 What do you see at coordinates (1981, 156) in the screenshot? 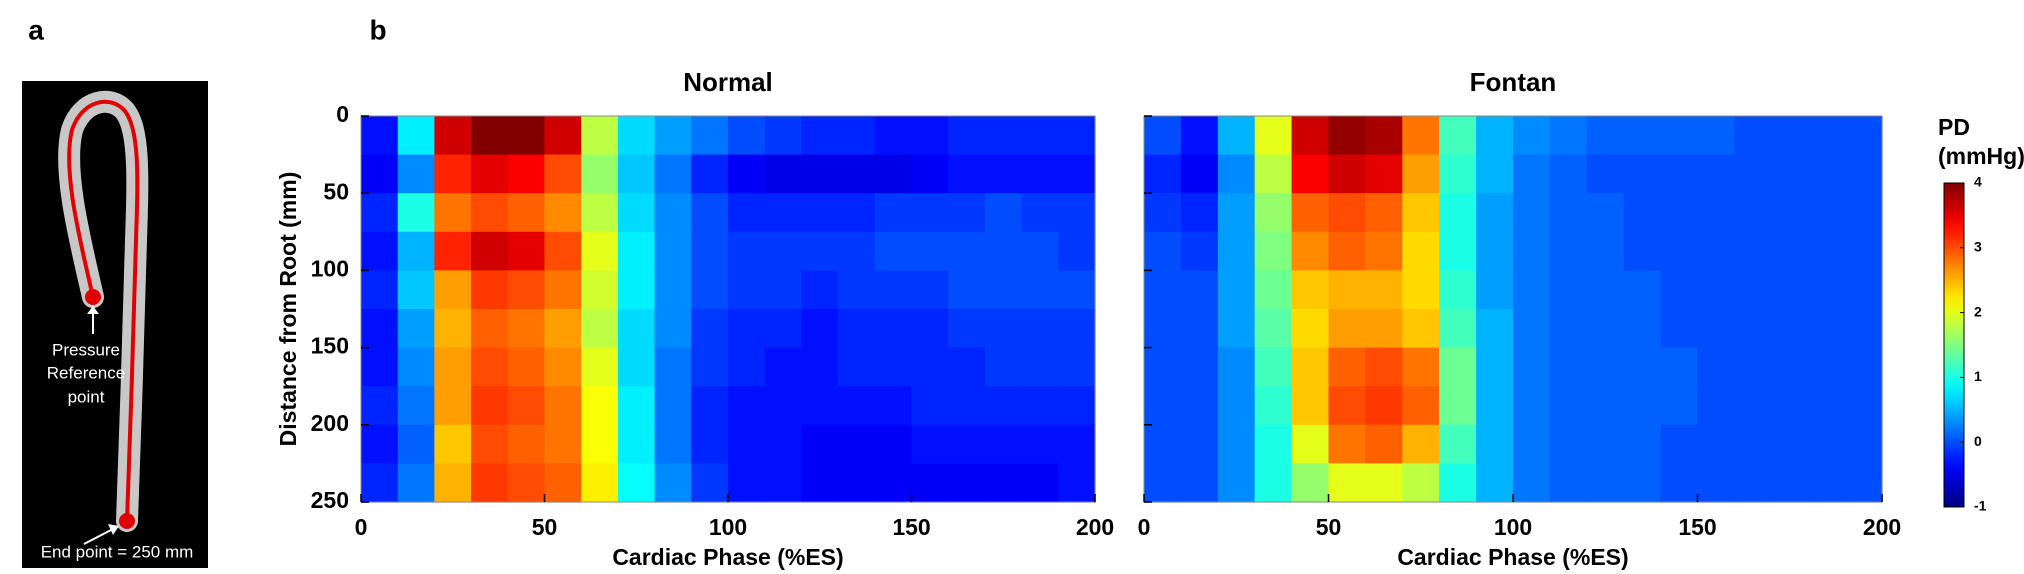
I see `colorbar-title: (mmHg)` at bounding box center [1981, 156].